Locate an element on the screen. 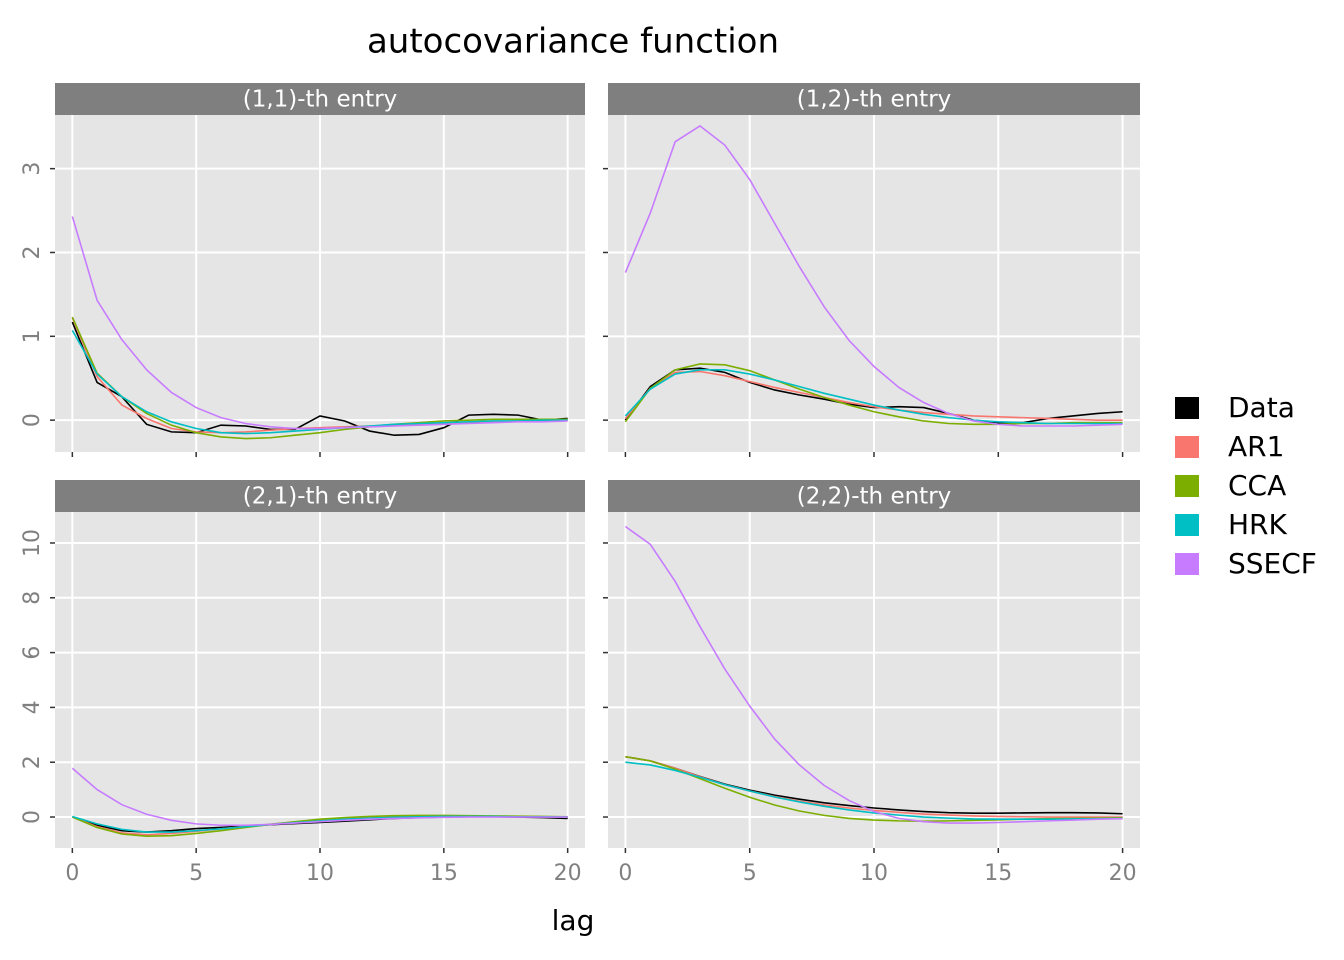 The width and height of the screenshot is (1344, 960). y-tick-label: 10 is located at coordinates (32, 543).